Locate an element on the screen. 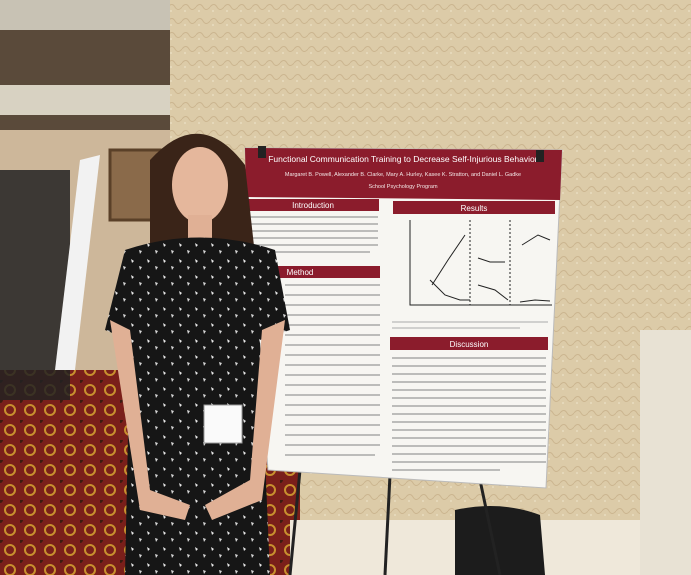  ceiling-light-panel is located at coordinates (85, 15).